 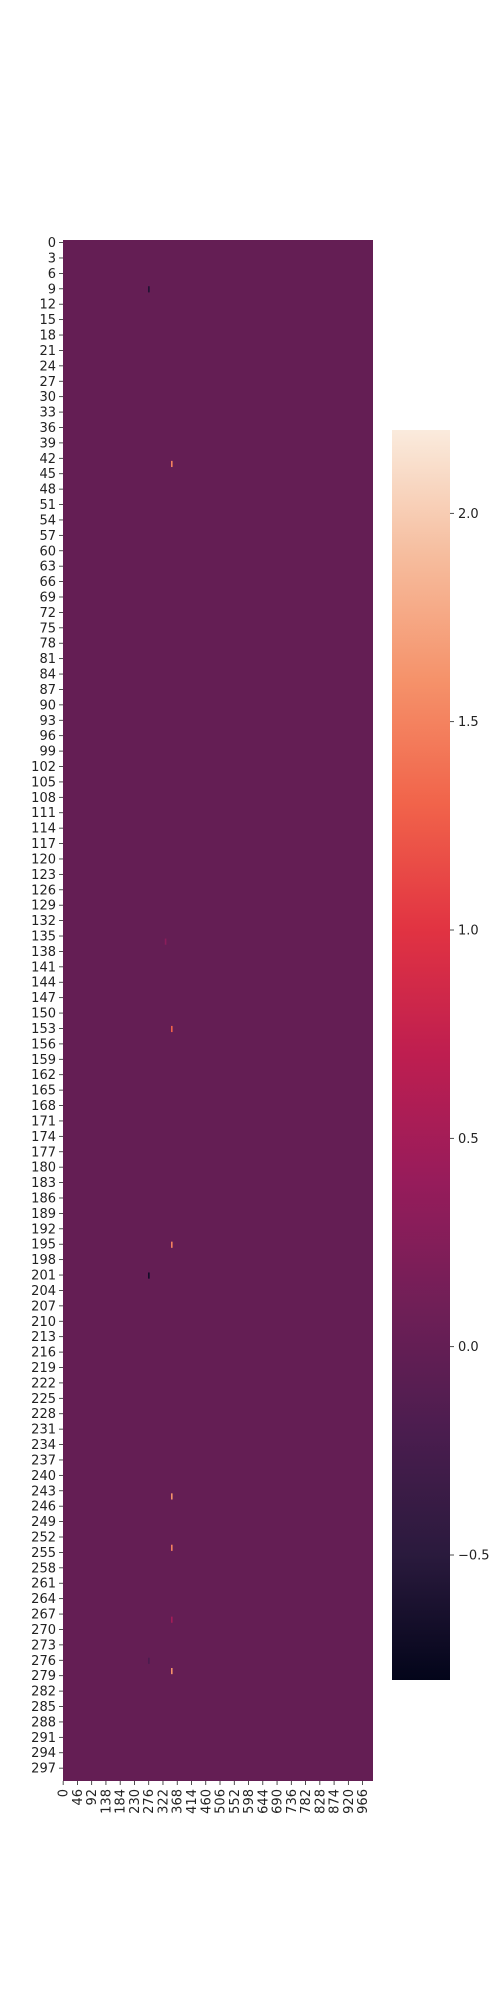 I want to click on x-tick-label: 46, so click(x=78, y=1797).